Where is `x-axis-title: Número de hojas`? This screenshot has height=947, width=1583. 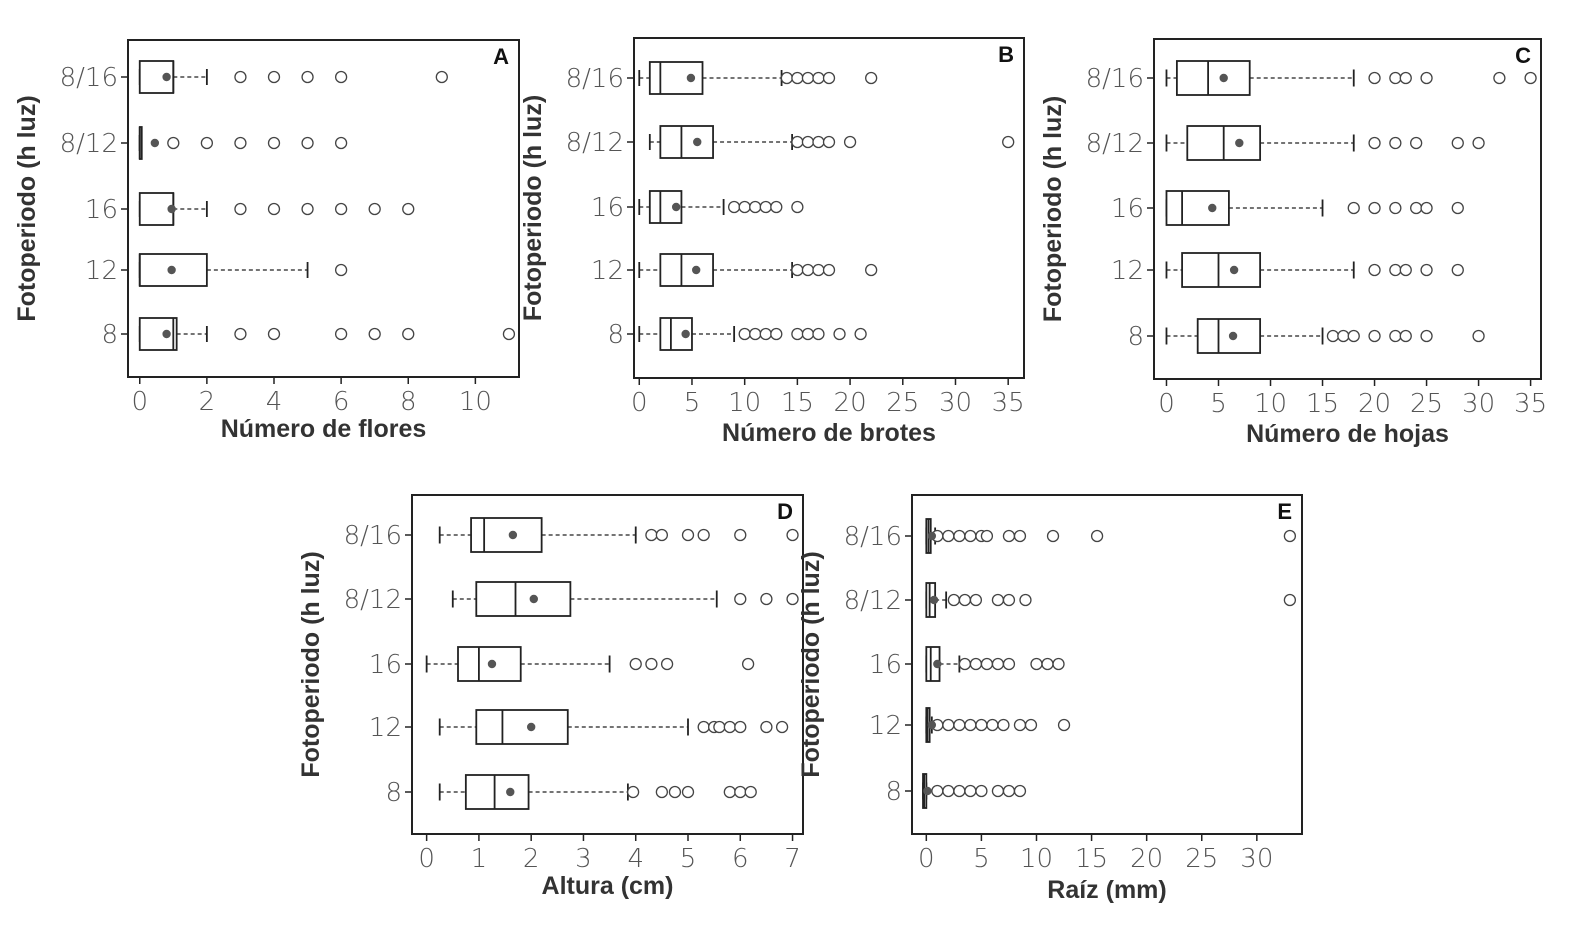 x-axis-title: Número de hojas is located at coordinates (1347, 434).